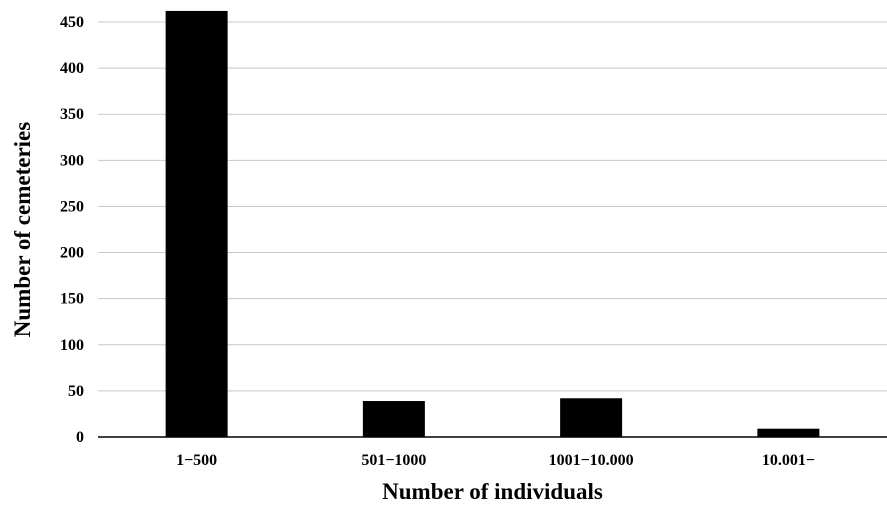 This screenshot has width=887, height=506. I want to click on y-tick-label: 350, so click(72, 114).